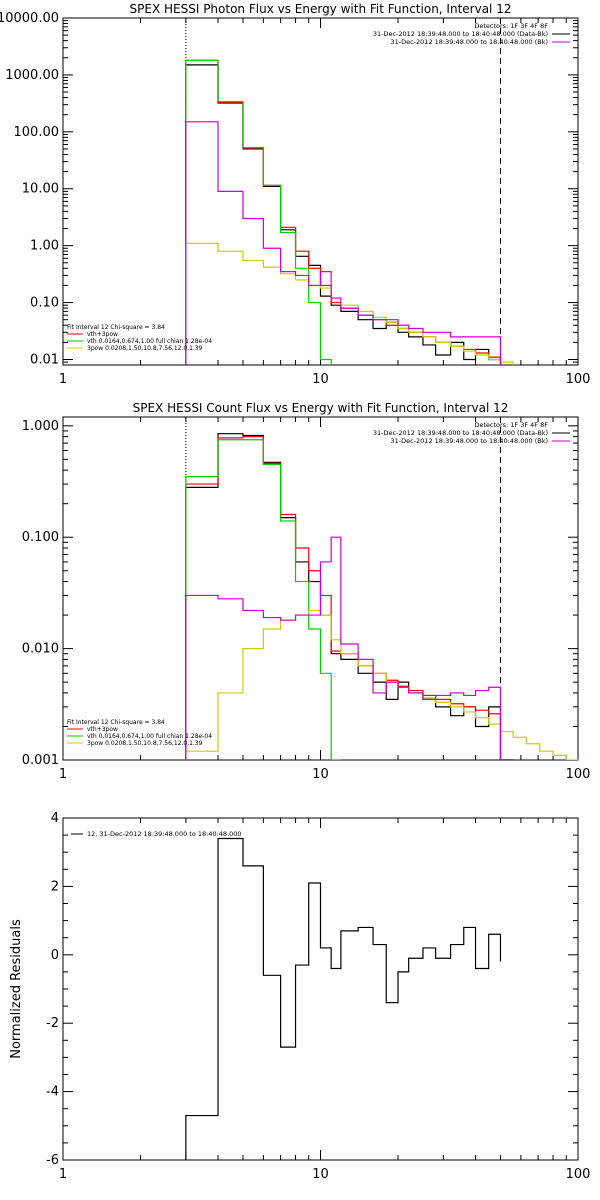  I want to click on y-tick-label: 1000.00, so click(32, 75).